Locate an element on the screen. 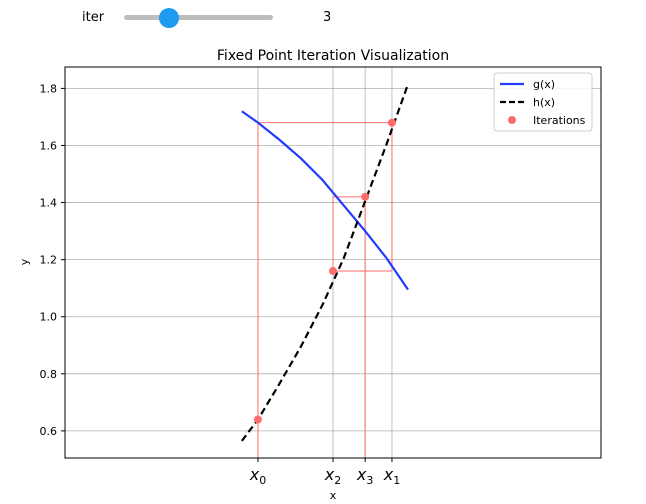 The image size is (646, 504). legend-label: Iterations is located at coordinates (559, 120).